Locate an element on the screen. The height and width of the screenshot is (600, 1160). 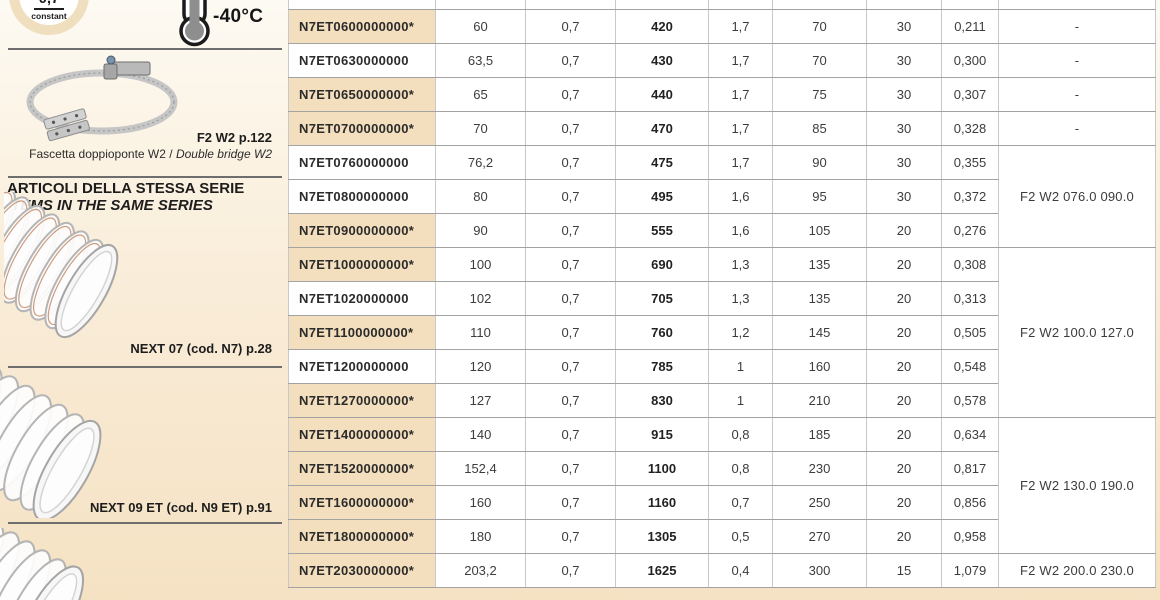
value-cell: 0,372 is located at coordinates (970, 196).